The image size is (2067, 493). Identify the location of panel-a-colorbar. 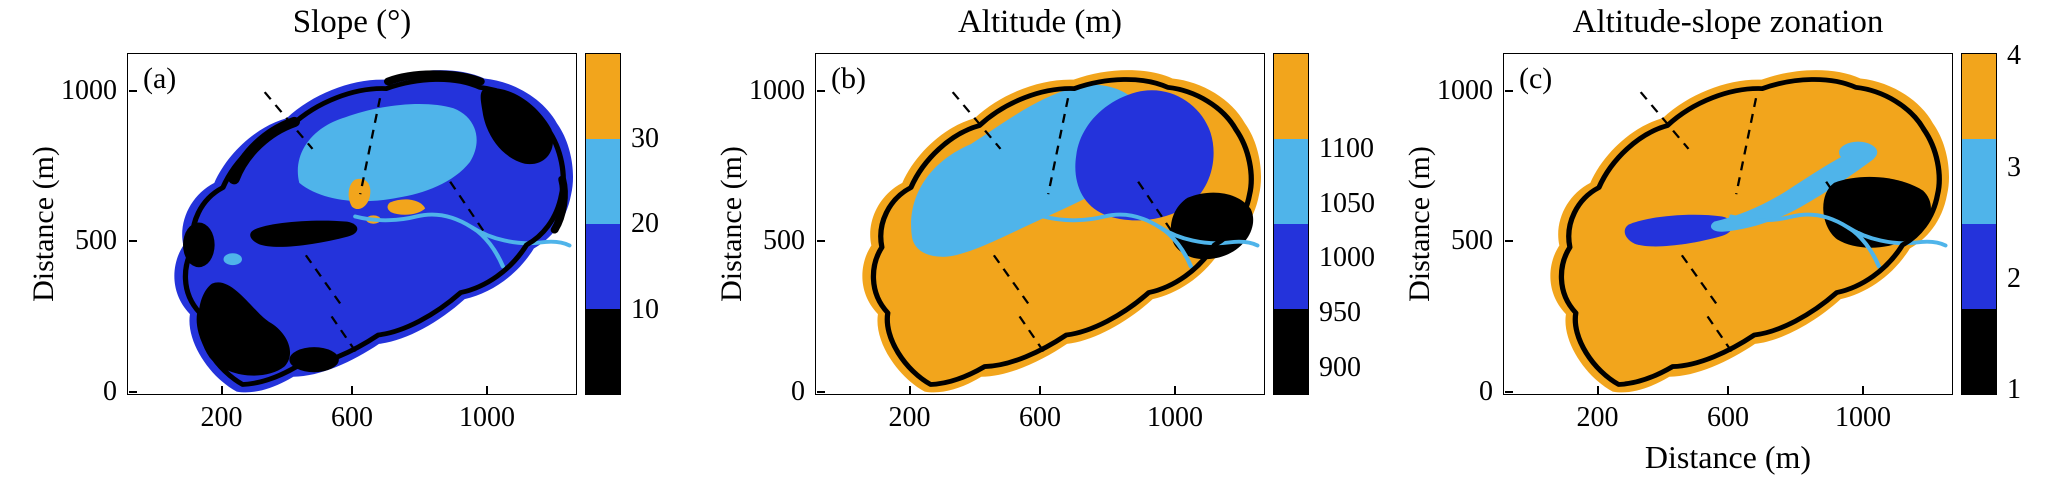
(603, 224).